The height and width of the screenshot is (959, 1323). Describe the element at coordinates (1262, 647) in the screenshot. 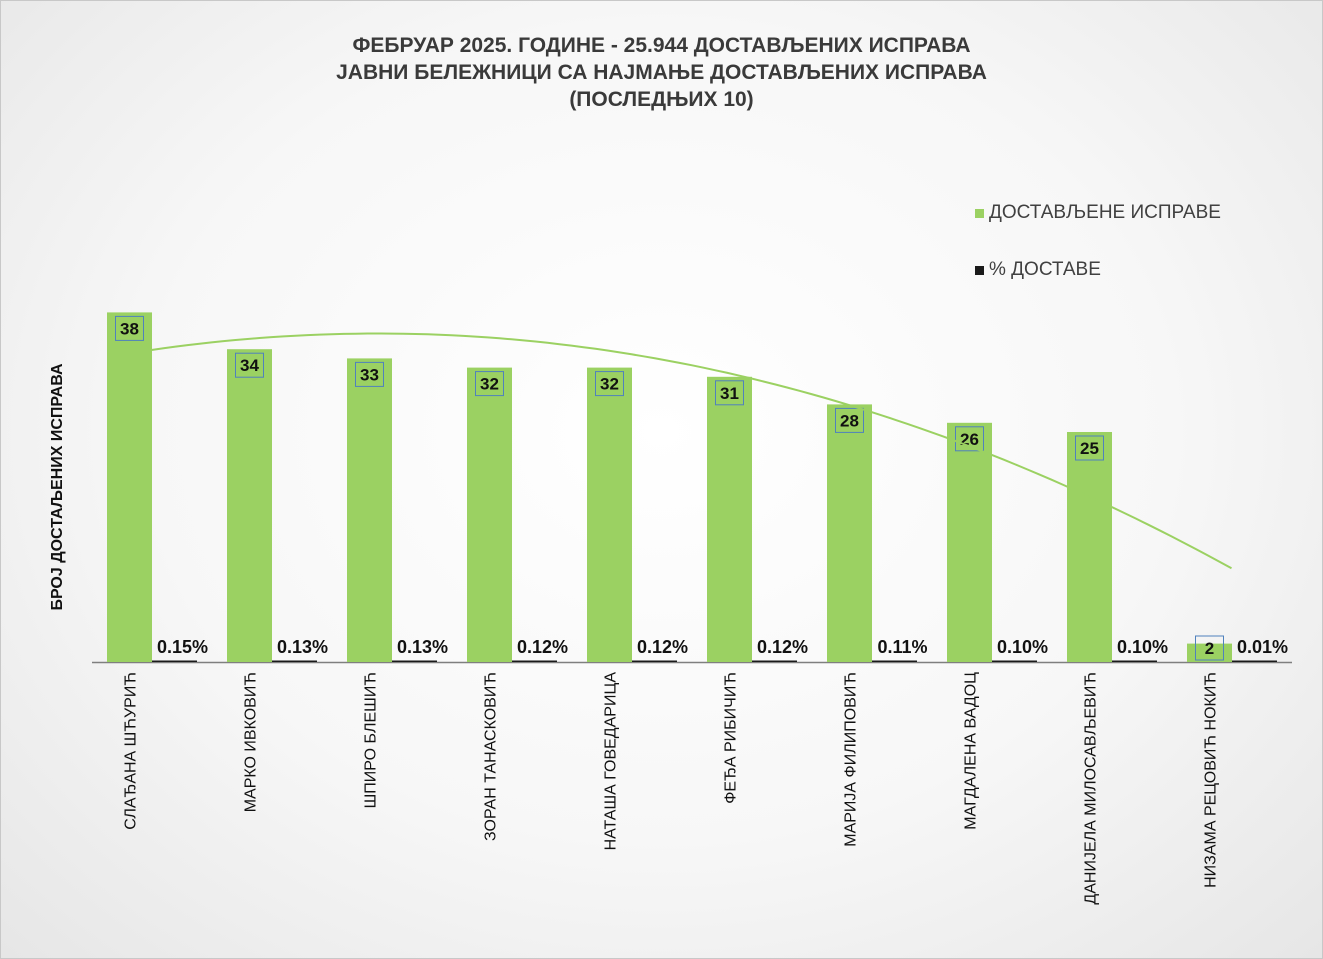

I see `data-label-percent-10: 0.01%` at that location.